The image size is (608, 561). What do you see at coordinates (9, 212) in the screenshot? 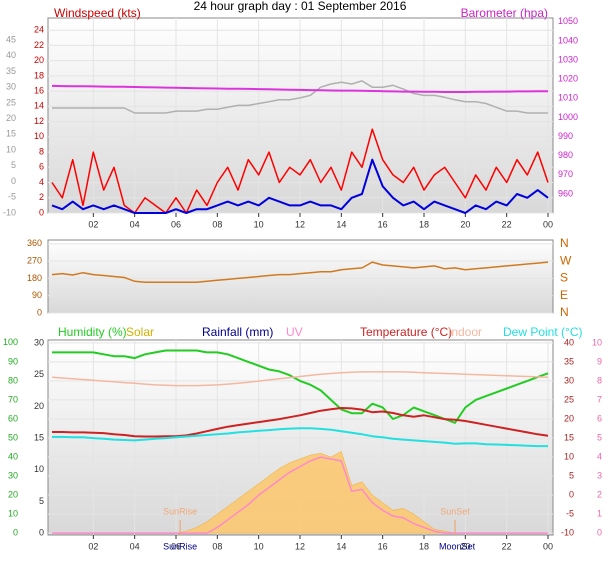
I see `y-tick-label: -10` at bounding box center [9, 212].